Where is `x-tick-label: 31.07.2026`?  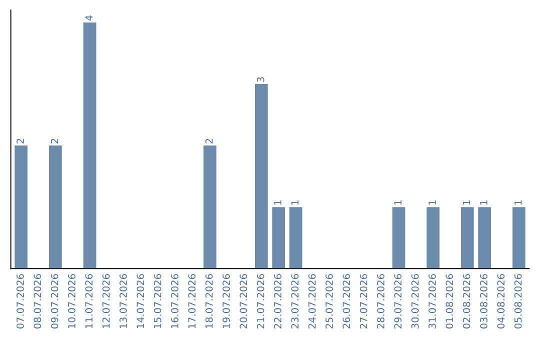 x-tick-label: 31.07.2026 is located at coordinates (432, 301).